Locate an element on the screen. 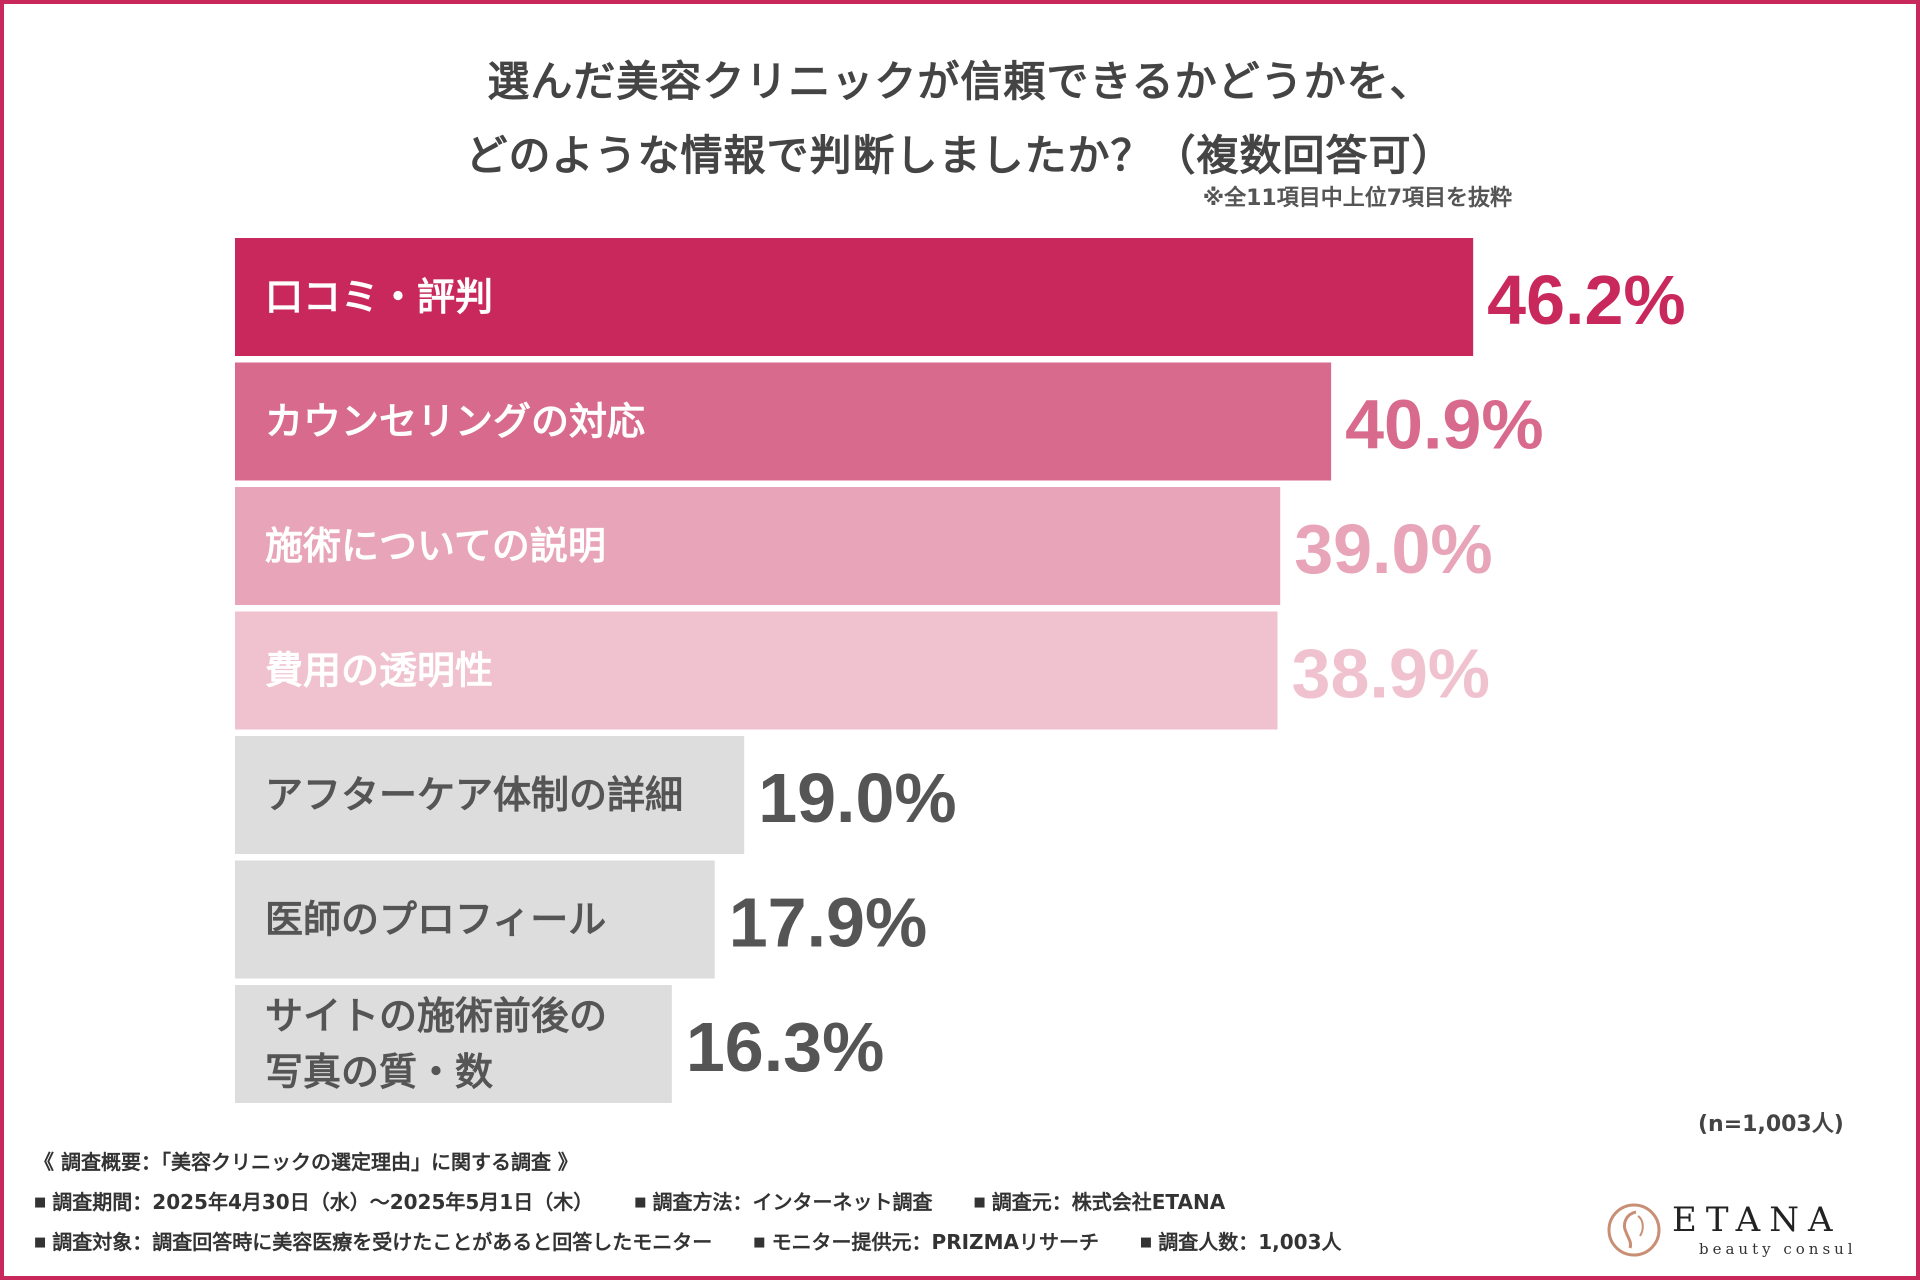 The image size is (1920, 1280). category-label: 写真の質・数 is located at coordinates (379, 1072).